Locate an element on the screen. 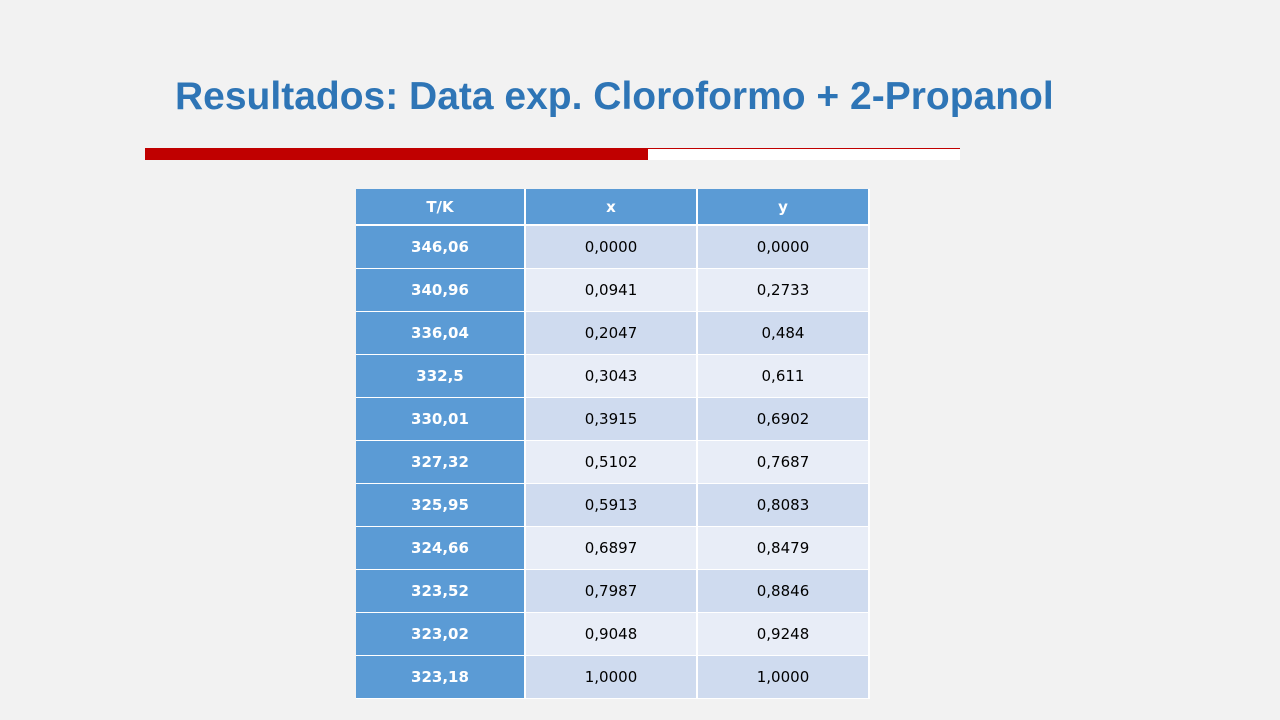  table-row: 327,32 0,5102 0,7687 is located at coordinates (613, 462).